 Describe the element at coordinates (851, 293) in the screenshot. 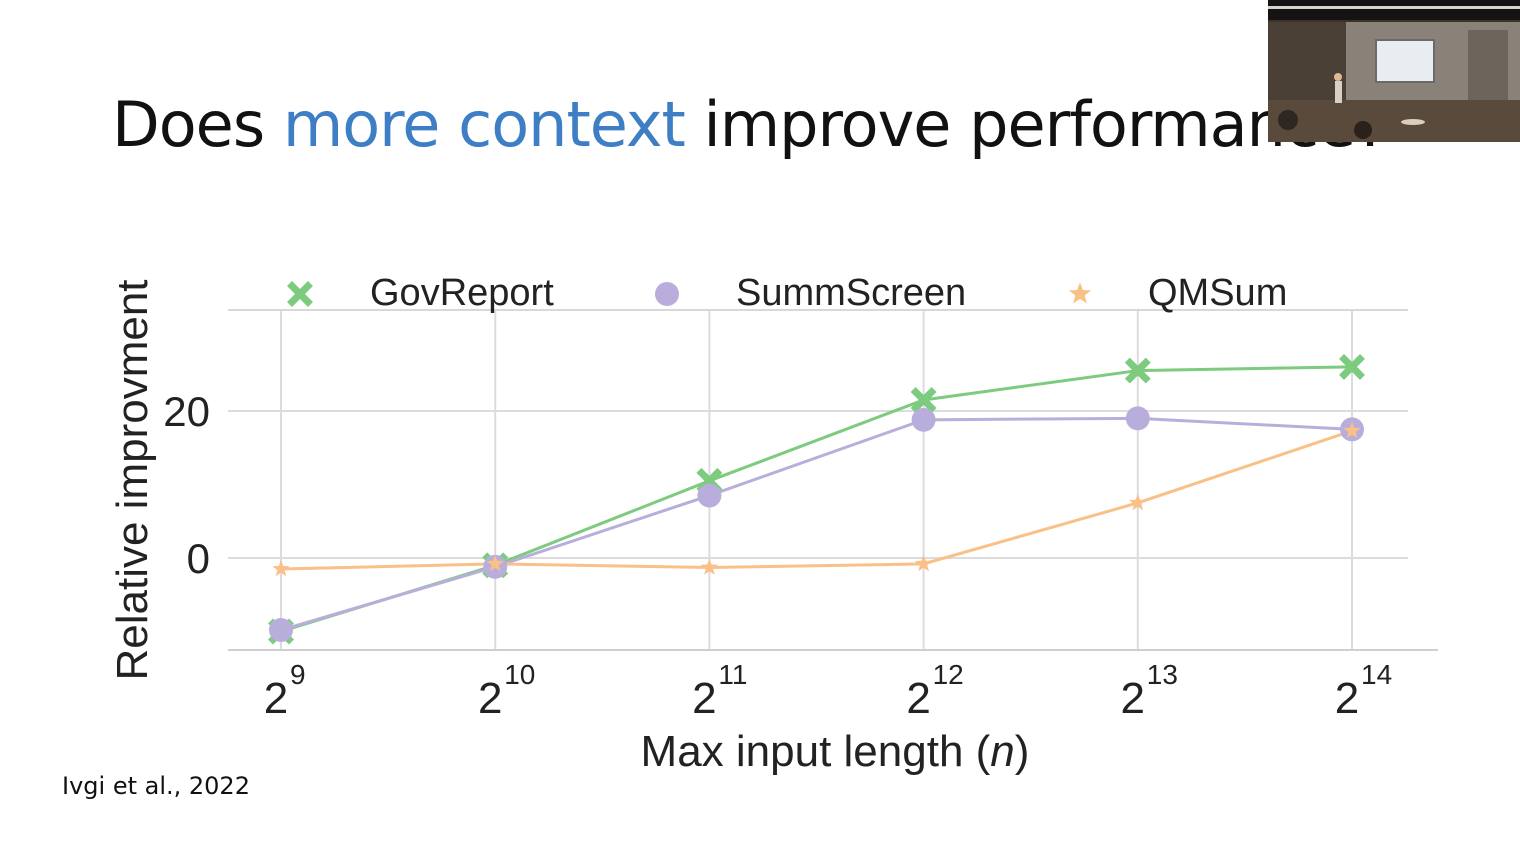

I see `legend-label-SummScreen: SummScreen` at that location.